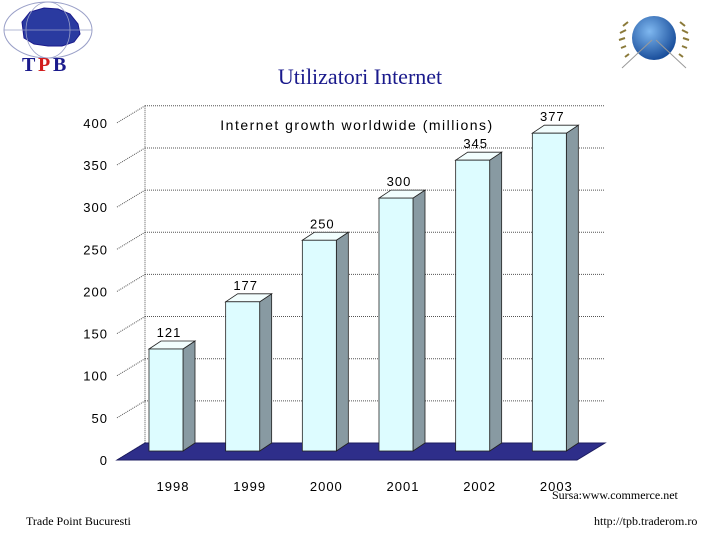  I want to click on y-tick-label: 350, so click(95, 165).